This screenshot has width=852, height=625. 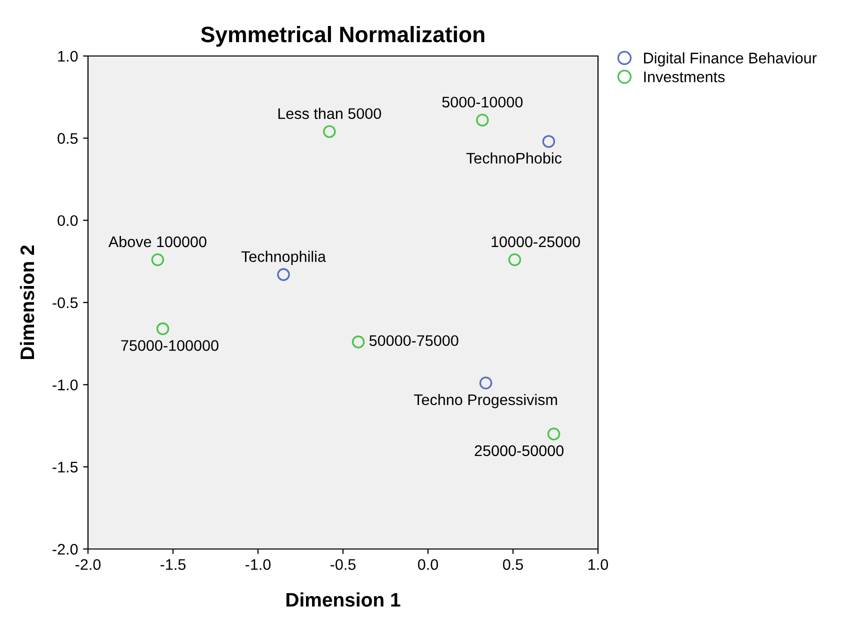 I want to click on annotation: 75000-100000, so click(x=169, y=345).